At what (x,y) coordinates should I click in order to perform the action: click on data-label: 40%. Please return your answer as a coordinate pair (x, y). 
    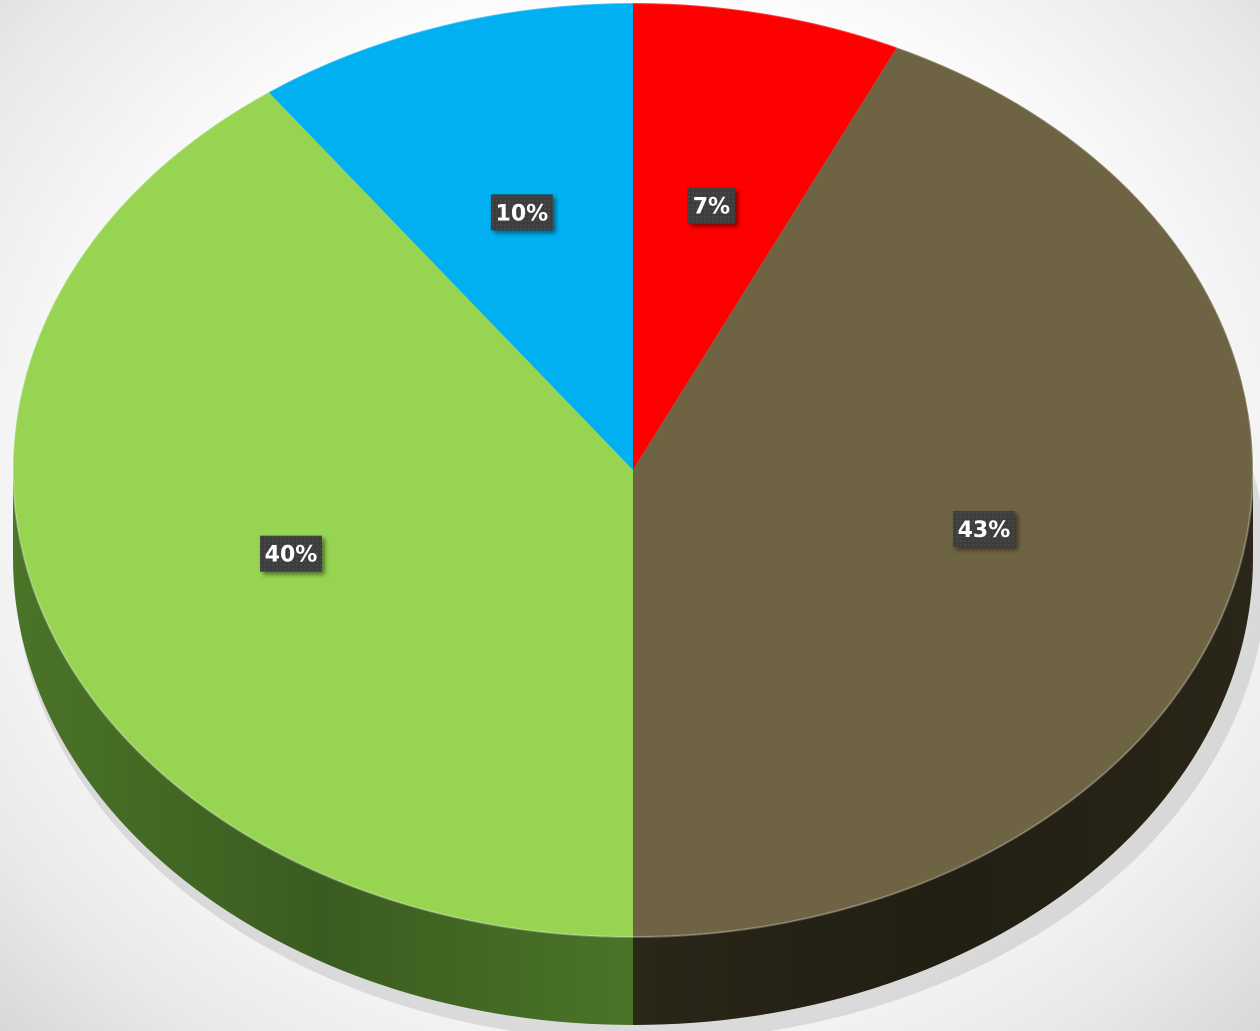
    Looking at the image, I should click on (291, 553).